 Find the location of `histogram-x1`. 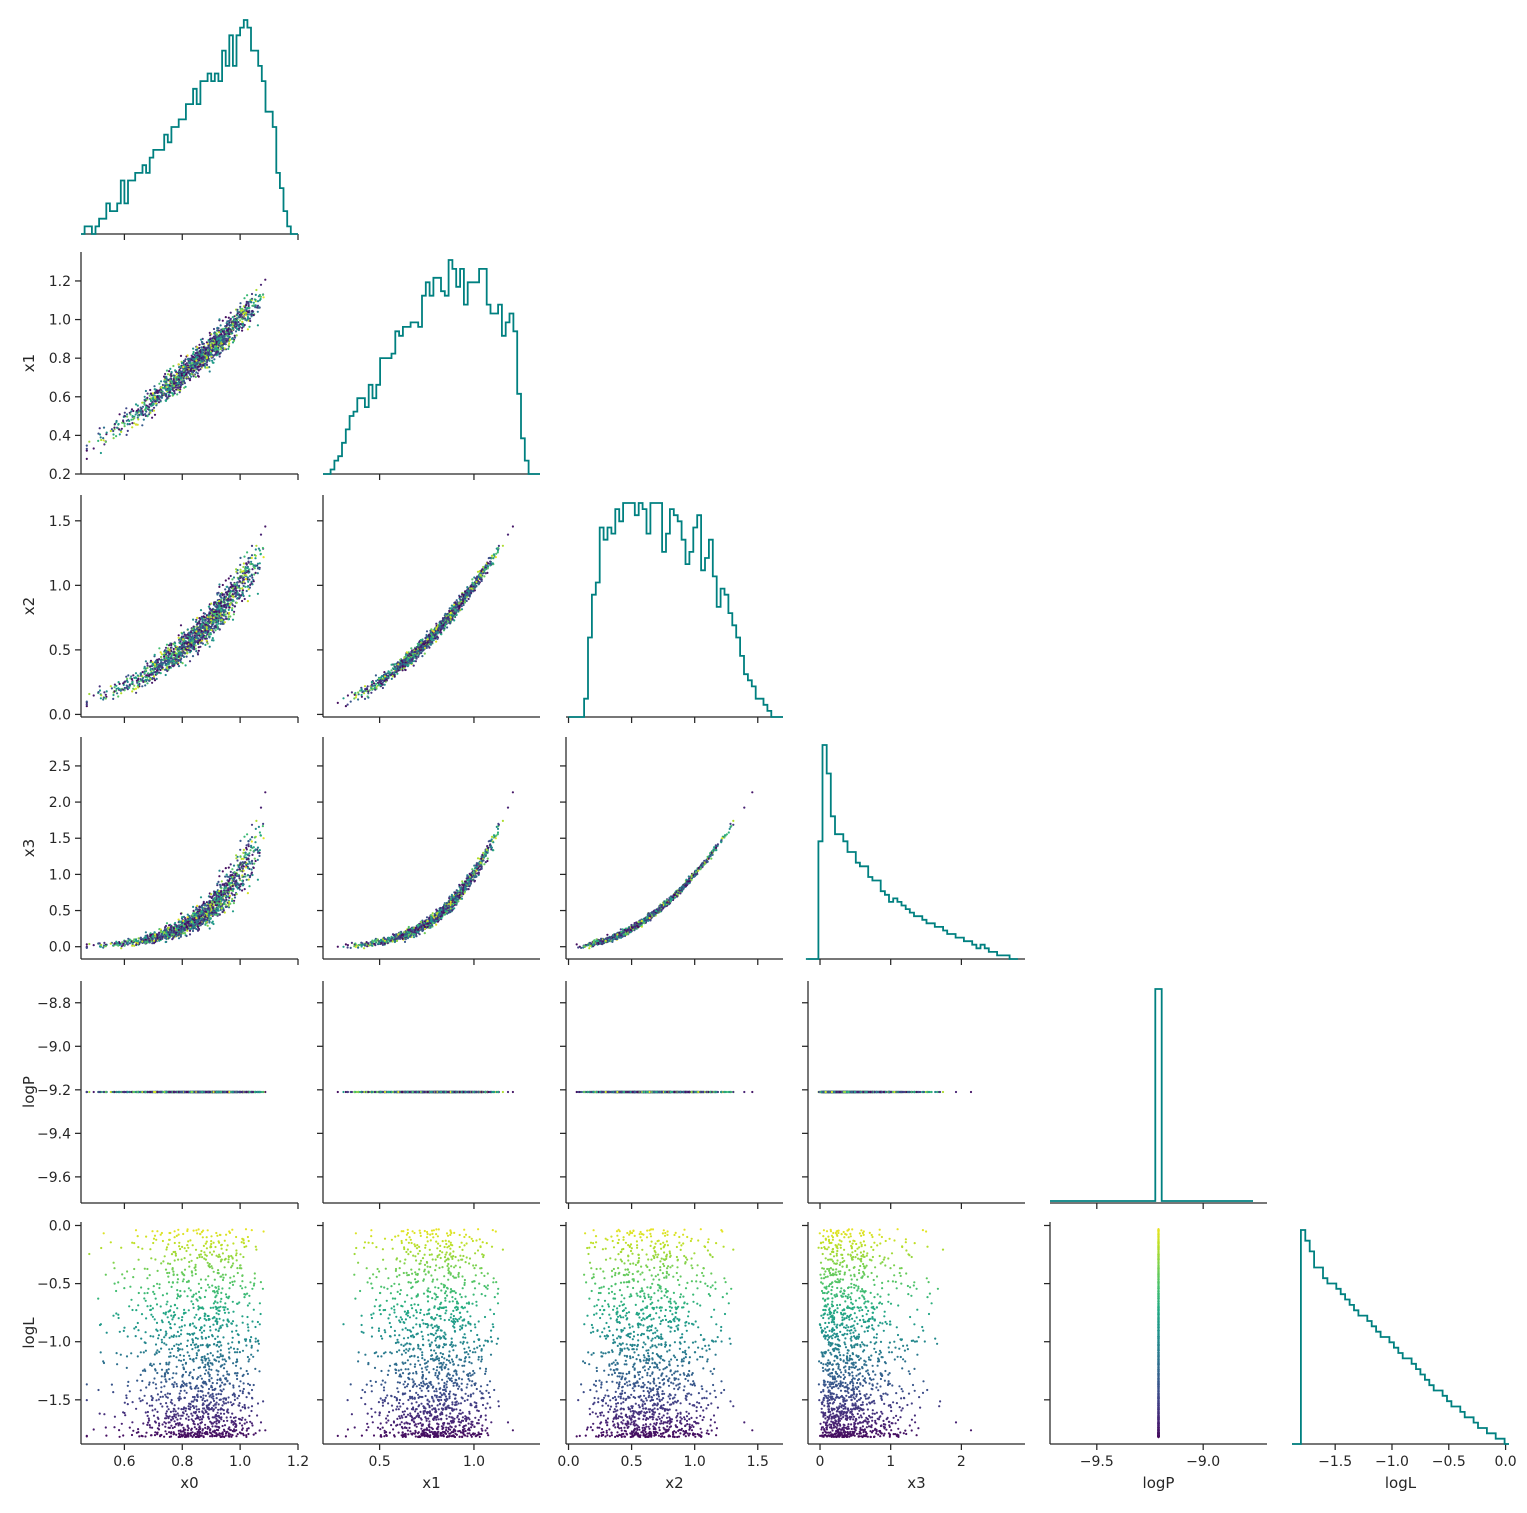

histogram-x1 is located at coordinates (431, 367).